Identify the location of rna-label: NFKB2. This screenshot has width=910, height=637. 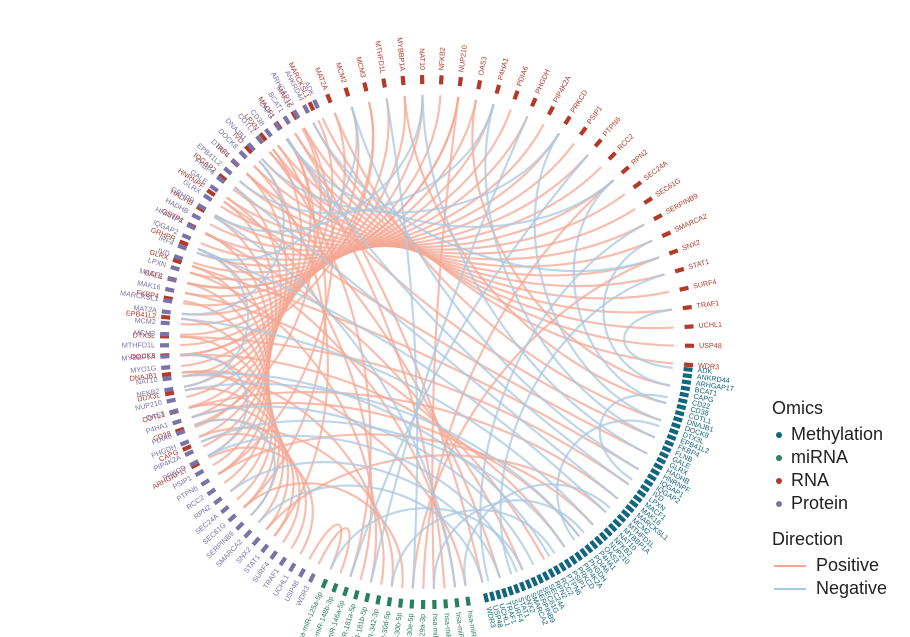
(442, 59).